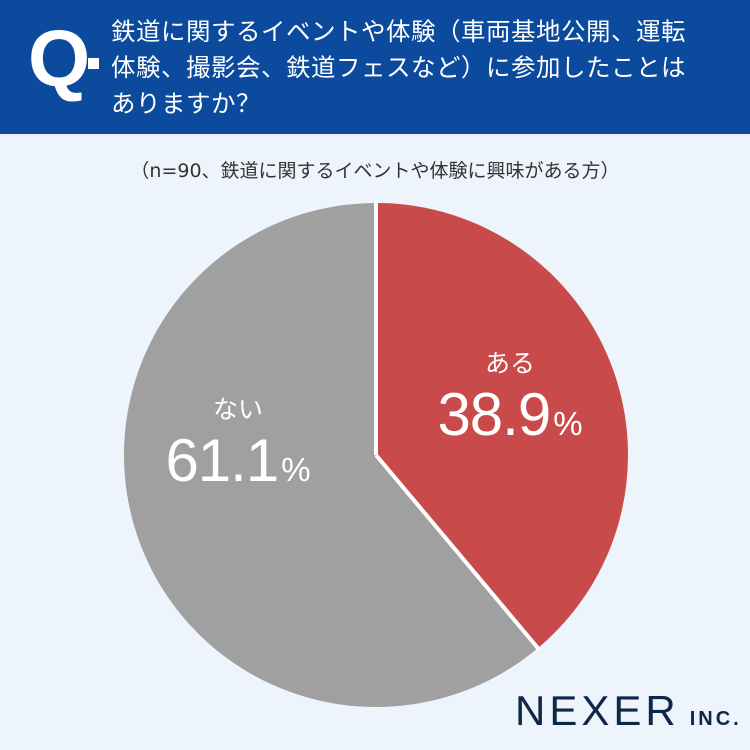  What do you see at coordinates (509, 363) in the screenshot?
I see `label-yes-name: ある` at bounding box center [509, 363].